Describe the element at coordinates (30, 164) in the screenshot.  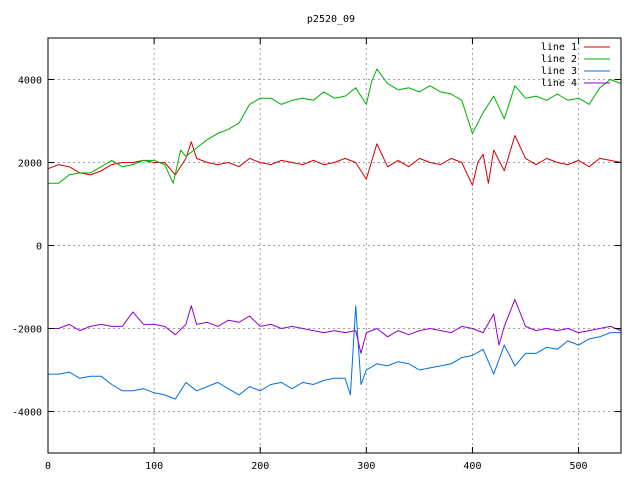
I see `y-tick-label: 2000` at that location.